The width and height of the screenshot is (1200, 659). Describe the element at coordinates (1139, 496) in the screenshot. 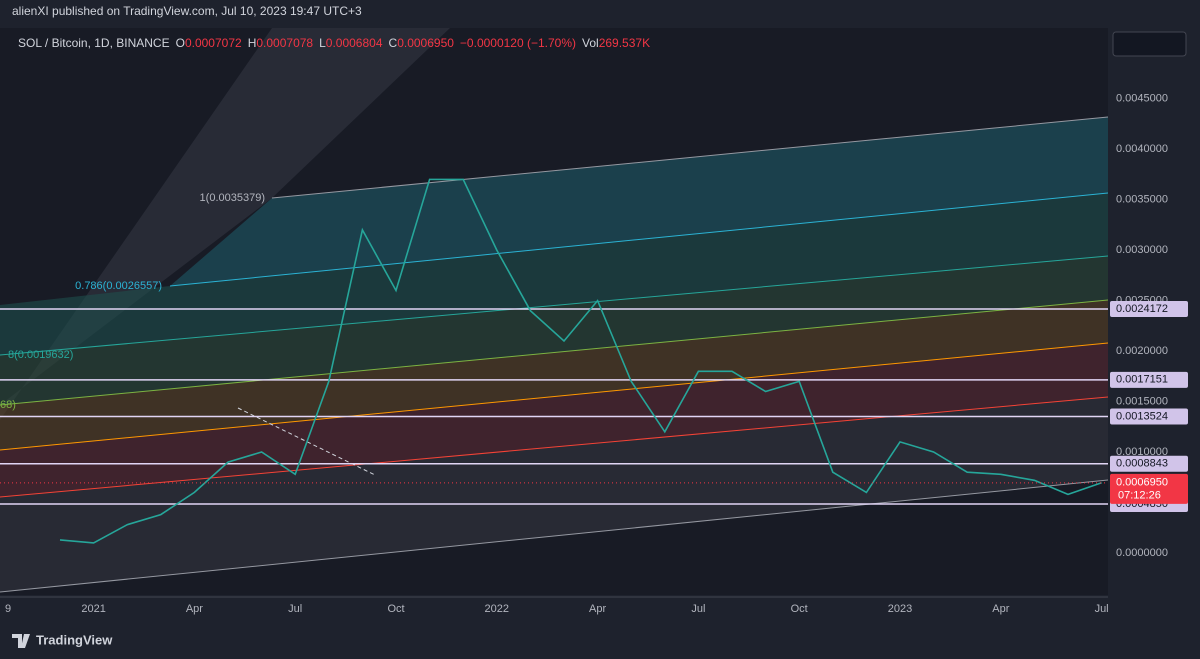

I see `countdown: 07:12:26` at that location.